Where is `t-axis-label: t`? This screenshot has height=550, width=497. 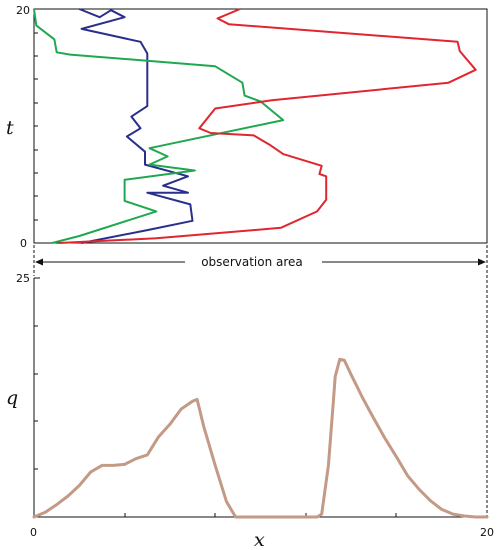
t-axis-label: t is located at coordinates (10, 128).